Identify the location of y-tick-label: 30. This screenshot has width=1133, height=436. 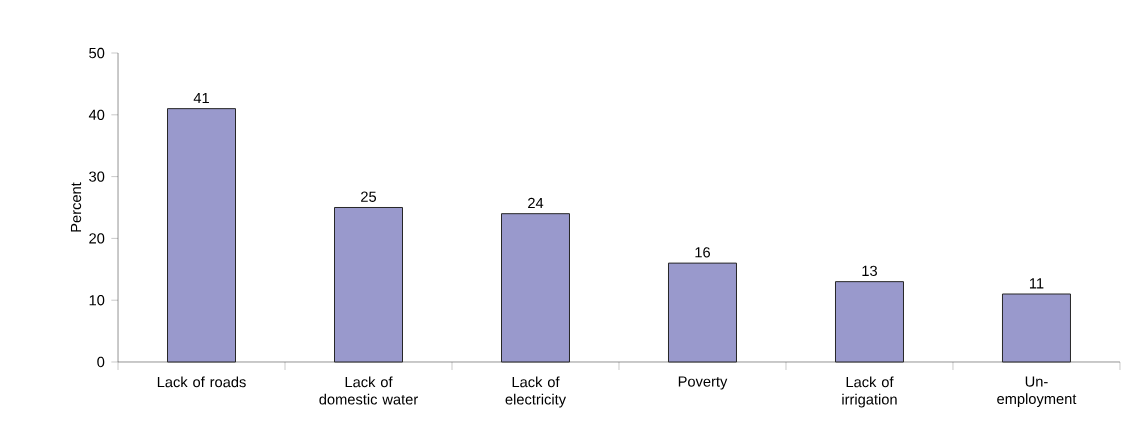
(97, 176).